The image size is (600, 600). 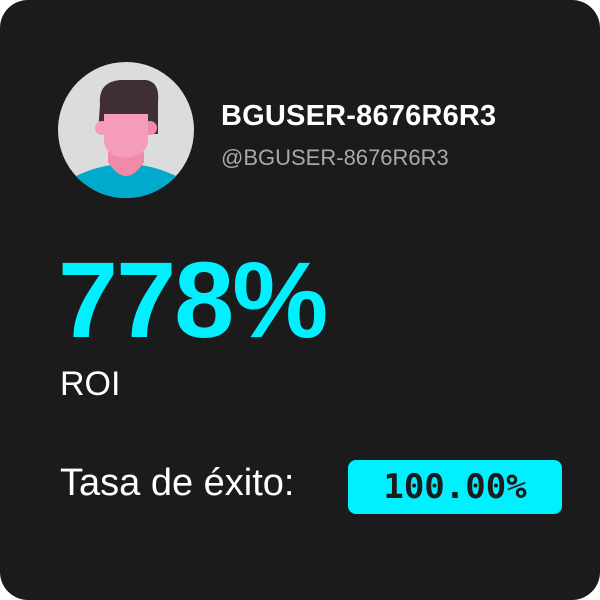 I want to click on user-handle: @BGUSER-8676R6R3, so click(x=335, y=157).